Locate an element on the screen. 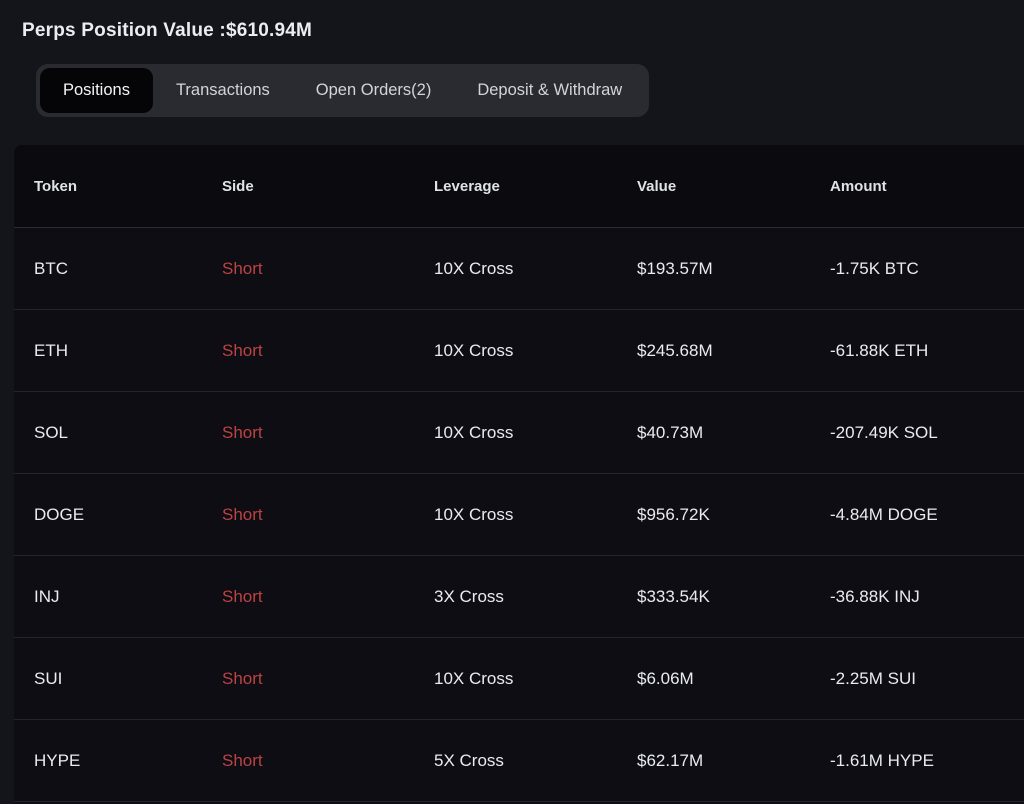 The image size is (1024, 804). tab-open-orders: Open Orders(2) is located at coordinates (373, 90).